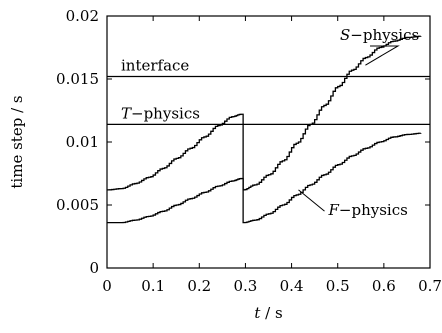  I want to click on series-F-label: F−physics, so click(367, 210).